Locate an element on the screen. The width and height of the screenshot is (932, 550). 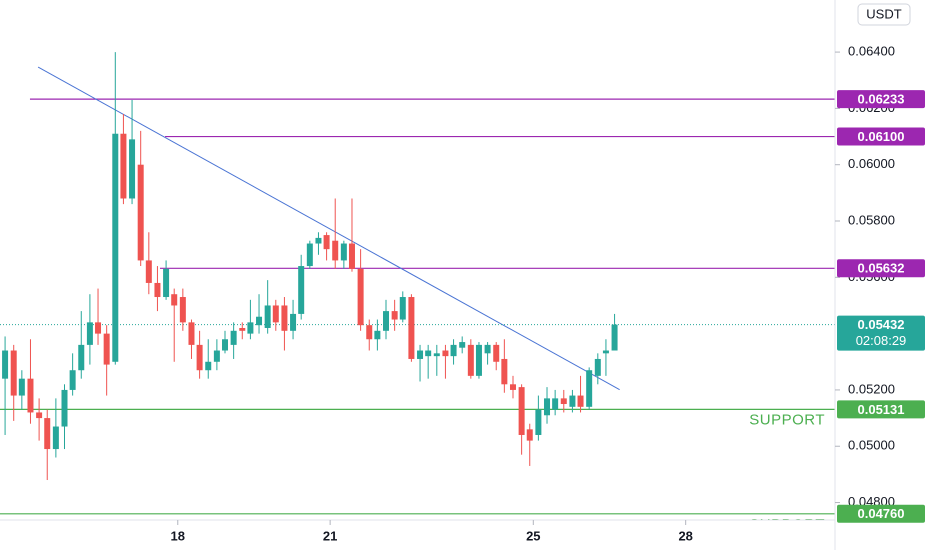
level-price-label: 0.05131 is located at coordinates (881, 409).